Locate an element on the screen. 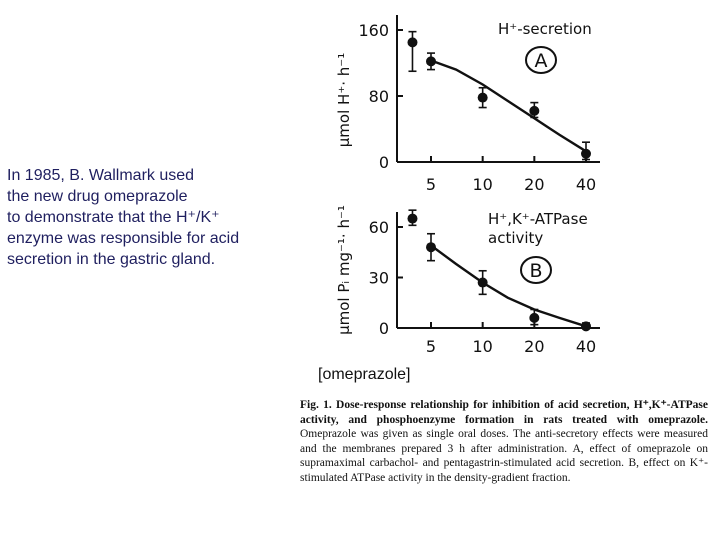 The height and width of the screenshot is (540, 720). intro-line: In 1985, B. Wallmark used is located at coordinates (101, 175).